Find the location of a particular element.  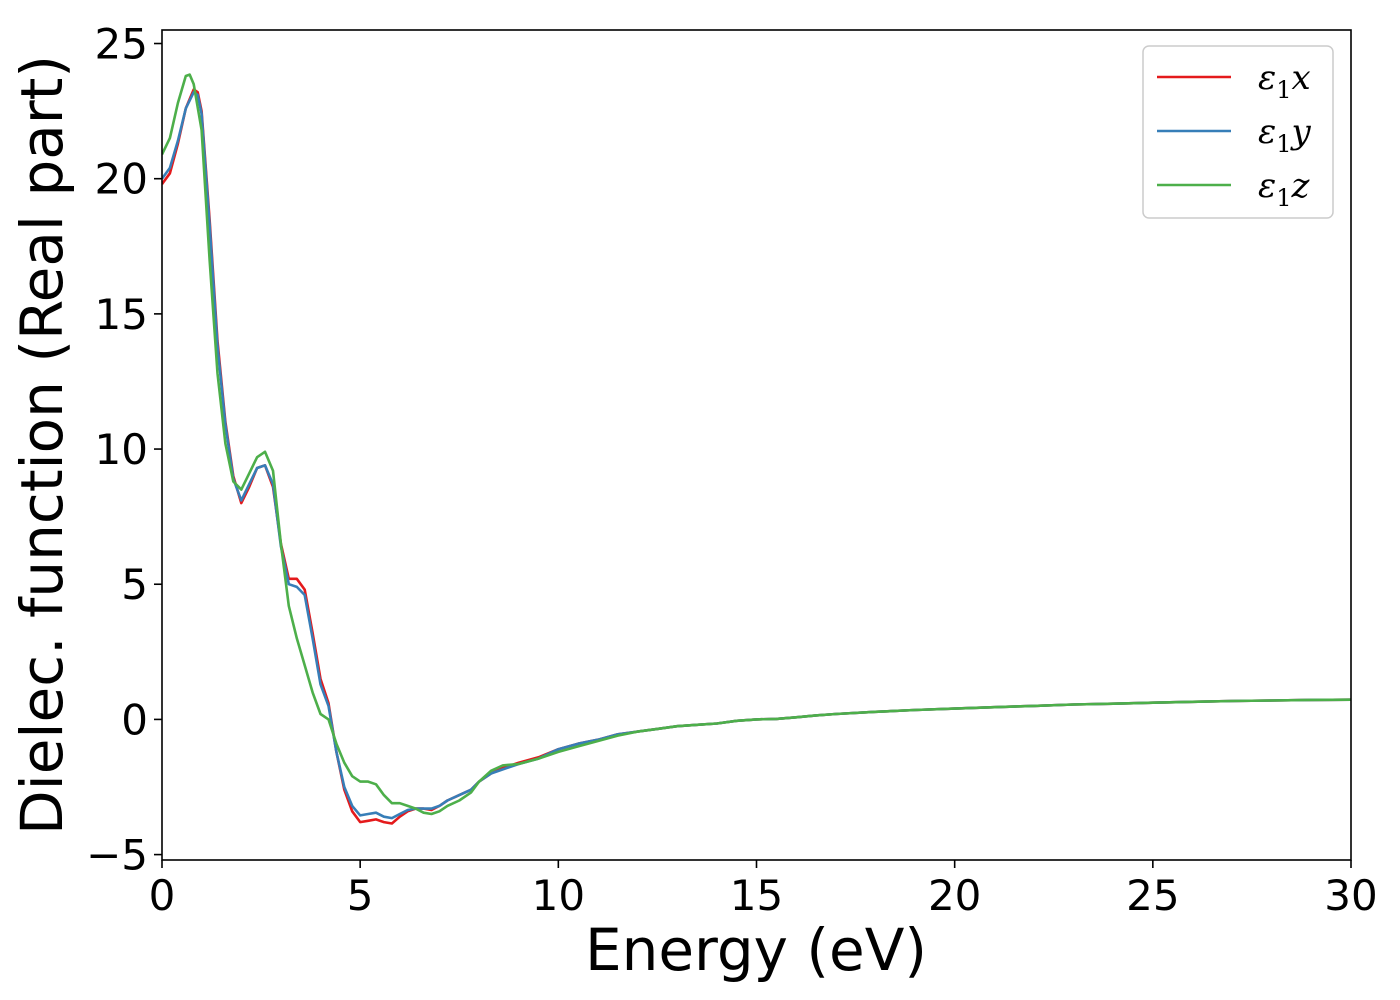

y-tick-label: 20 is located at coordinates (121, 179).